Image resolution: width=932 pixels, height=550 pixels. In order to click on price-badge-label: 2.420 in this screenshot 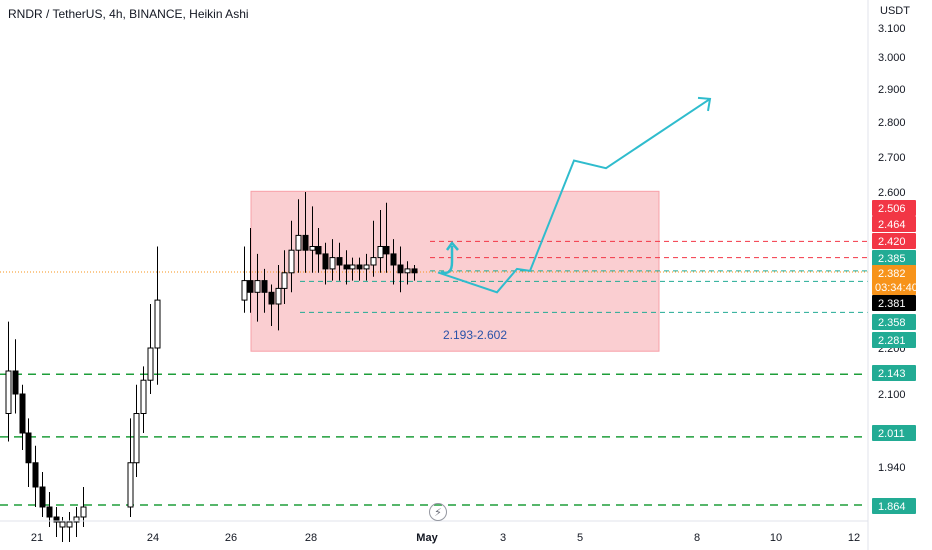, I will do `click(892, 242)`.